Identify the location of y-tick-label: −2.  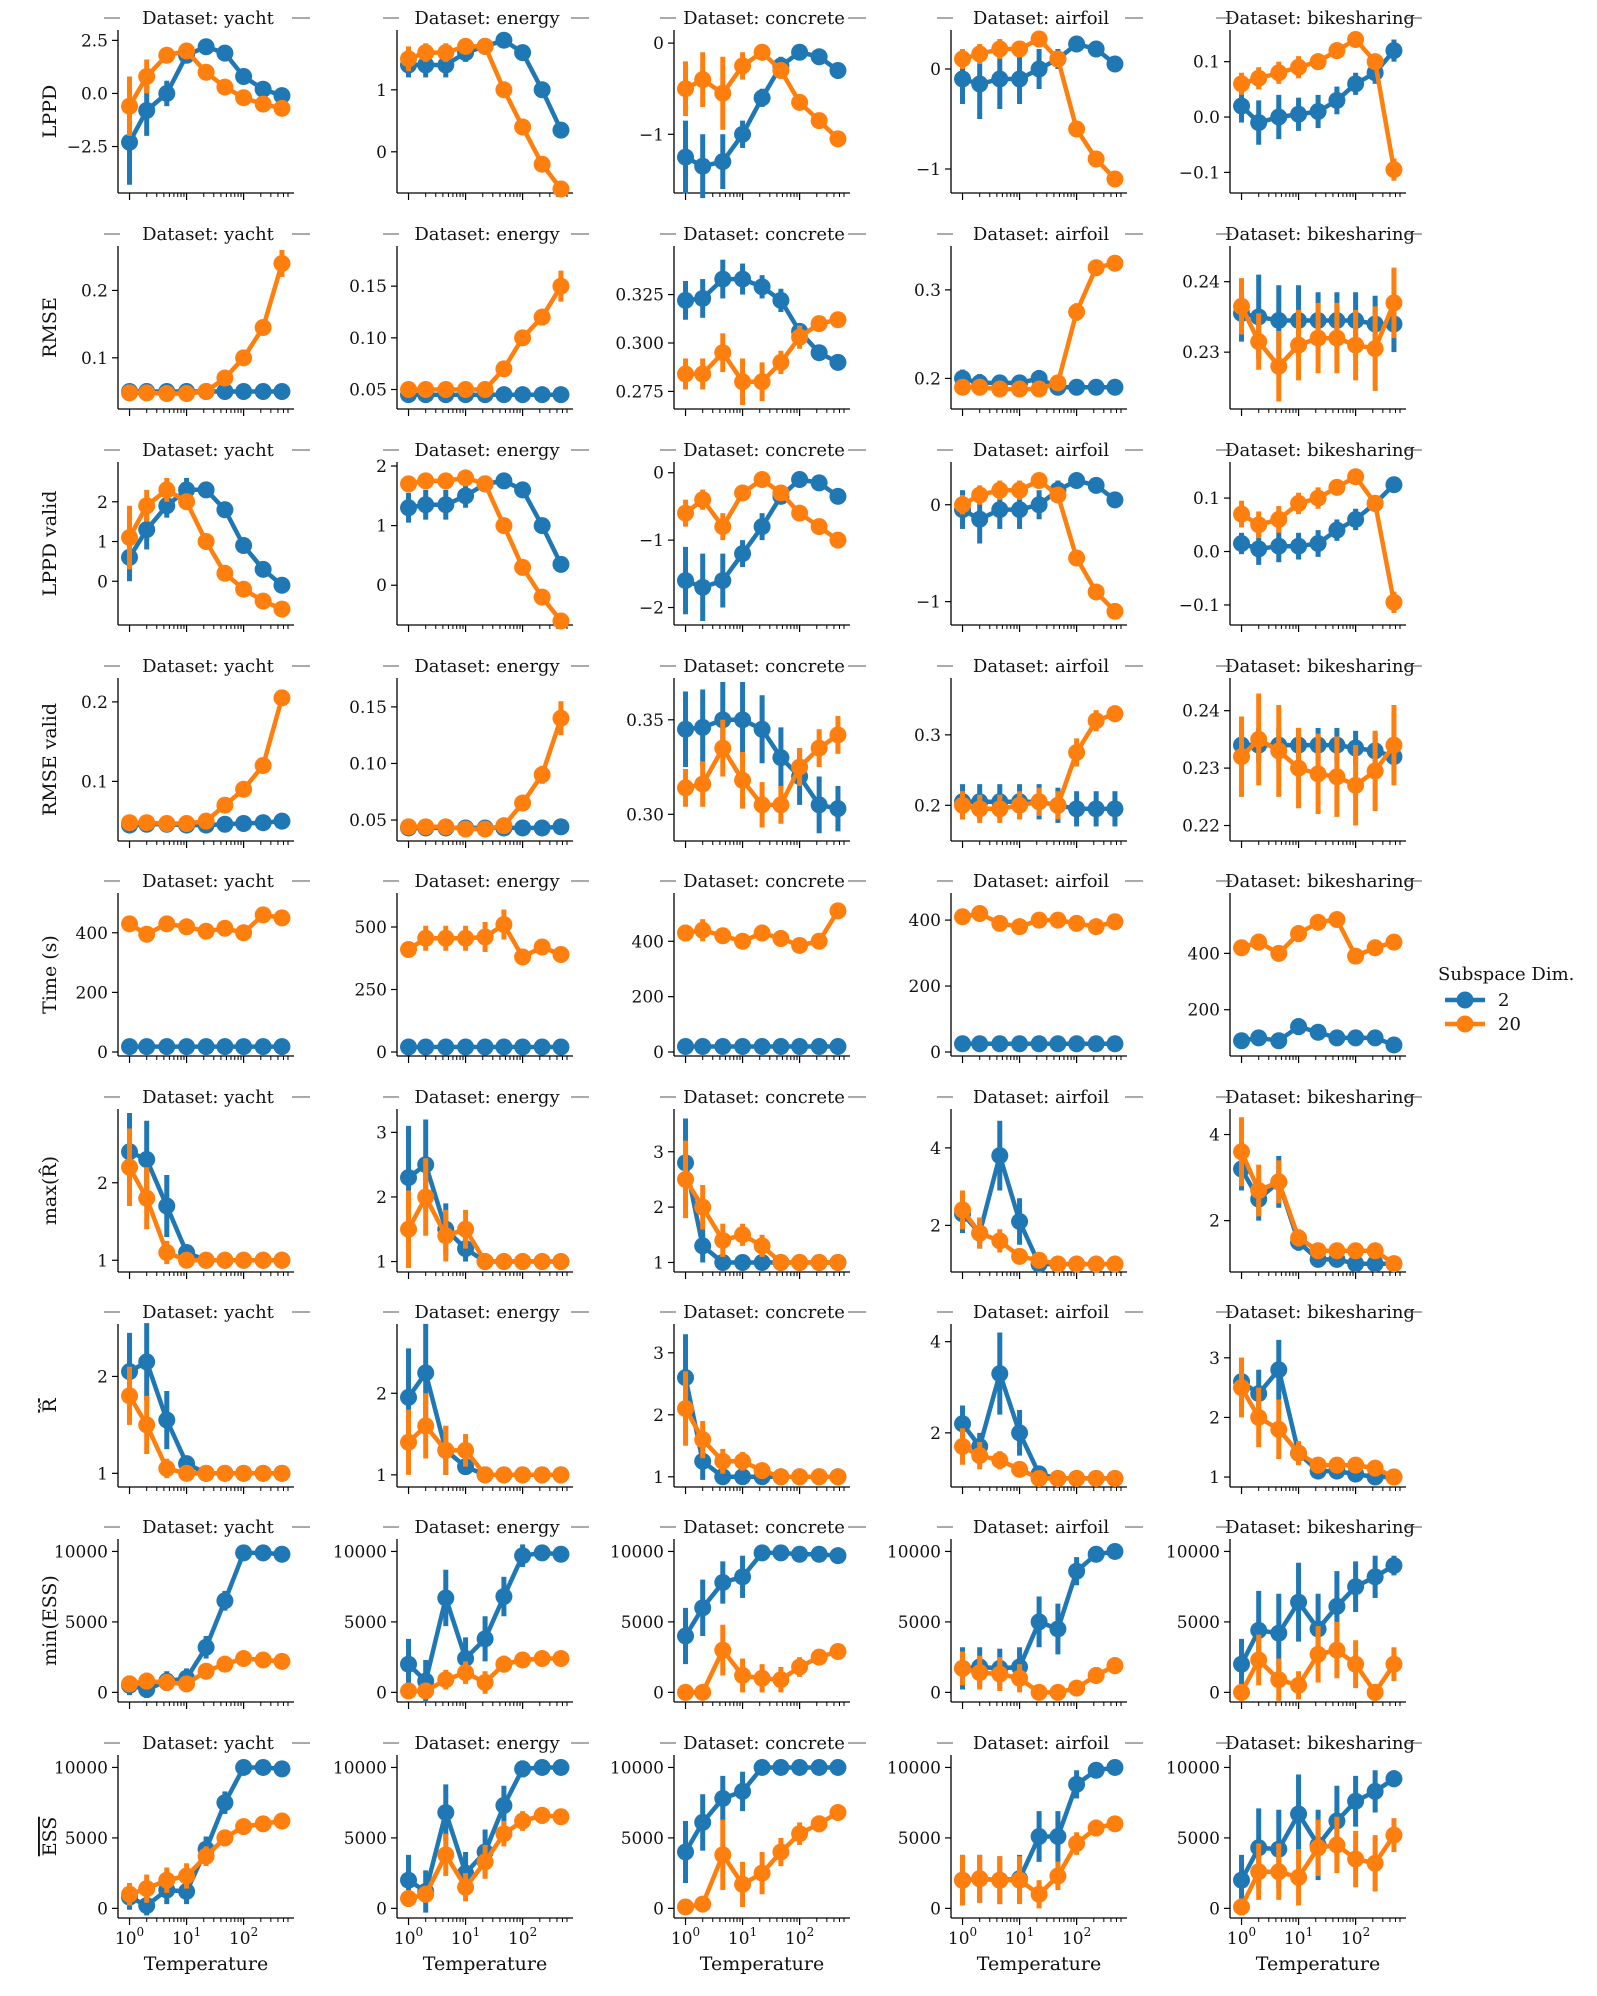
(651, 609).